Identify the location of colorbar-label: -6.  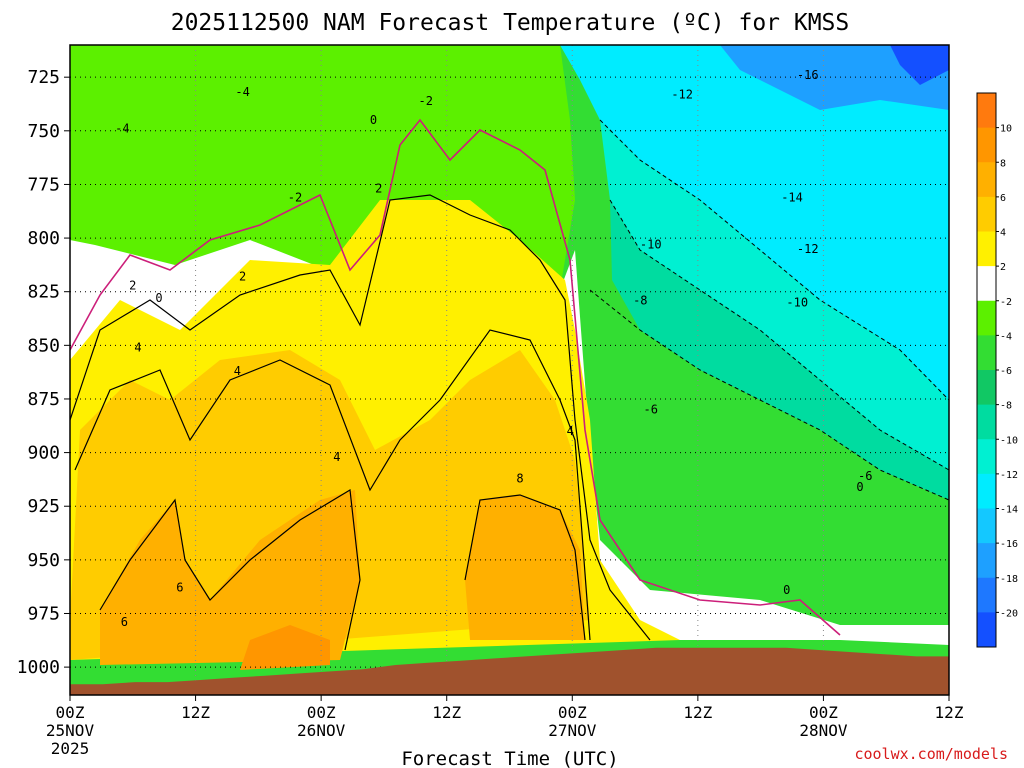
(1006, 371).